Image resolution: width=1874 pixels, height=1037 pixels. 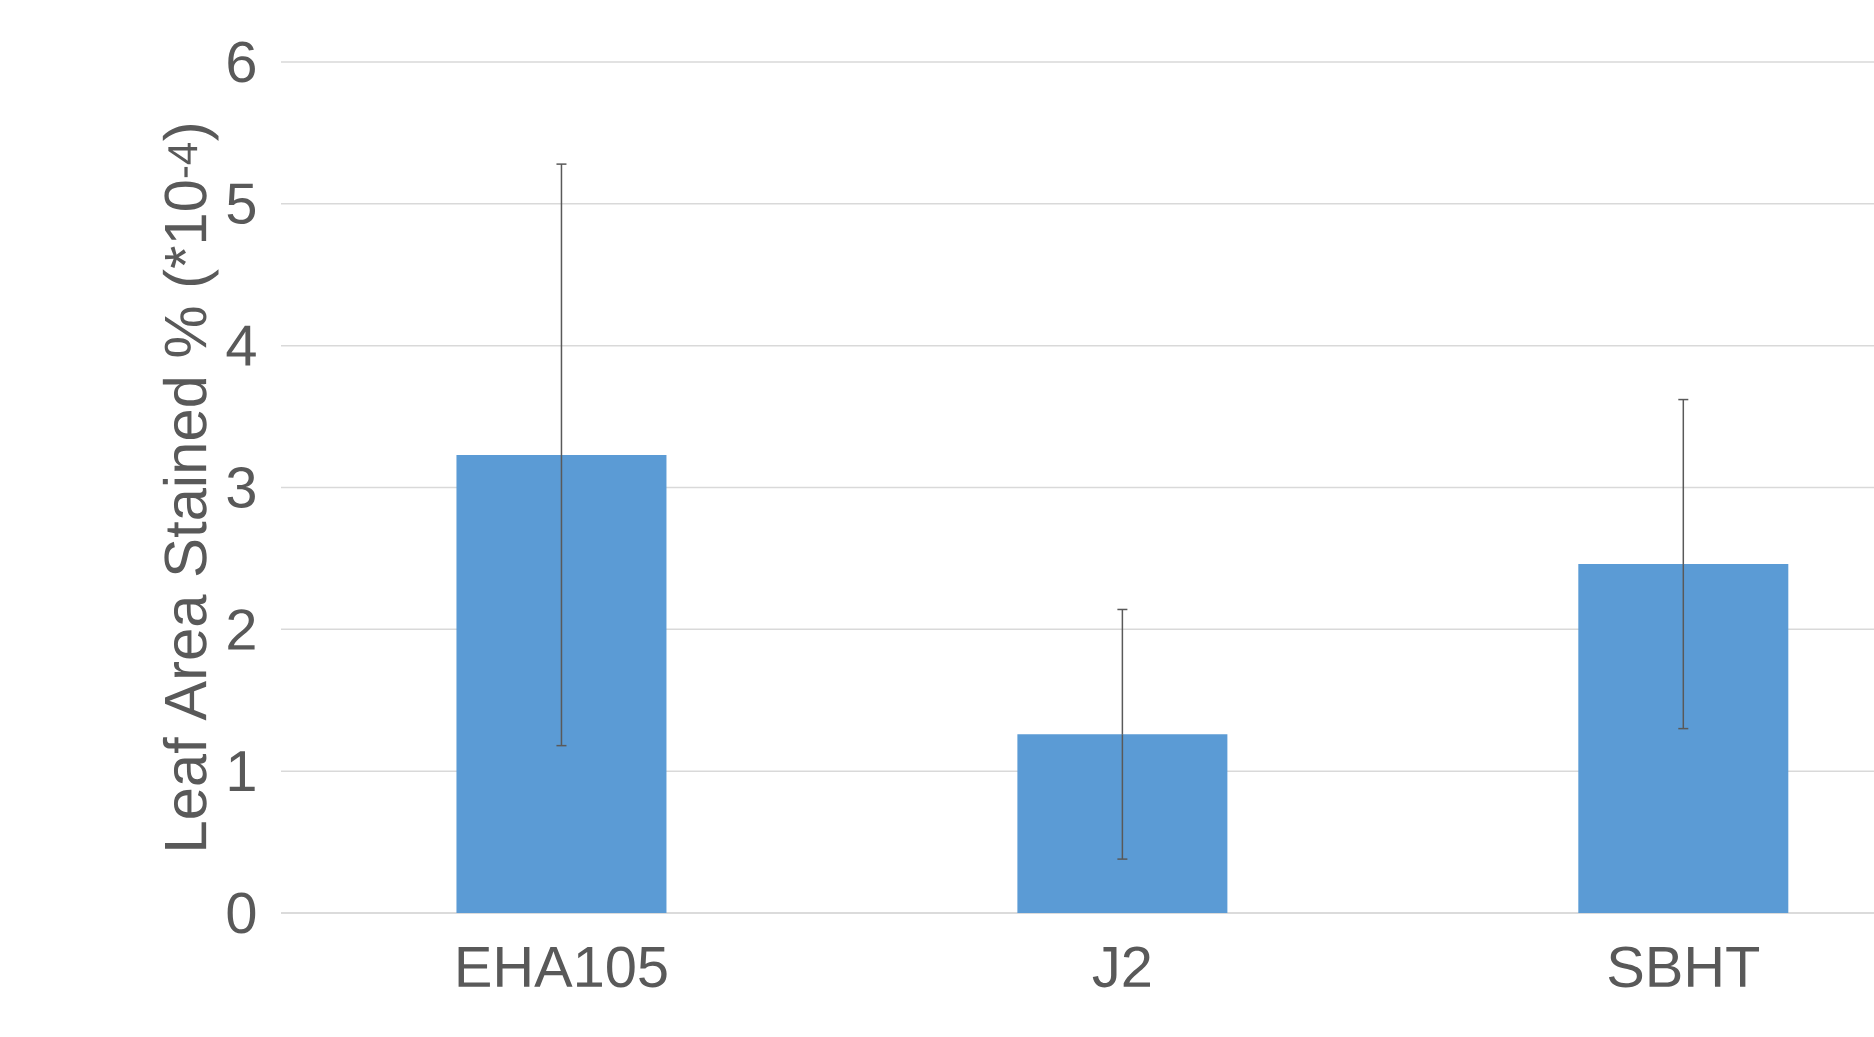 What do you see at coordinates (562, 967) in the screenshot?
I see `x-tick-label: EHA105` at bounding box center [562, 967].